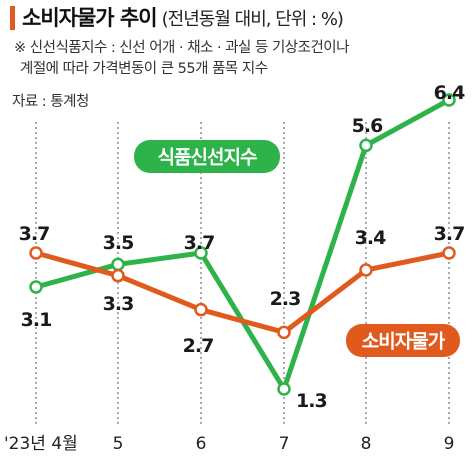 Image resolution: width=474 pixels, height=457 pixels. What do you see at coordinates (199, 243) in the screenshot?
I see `fresh-food-data-label: 3.7` at bounding box center [199, 243].